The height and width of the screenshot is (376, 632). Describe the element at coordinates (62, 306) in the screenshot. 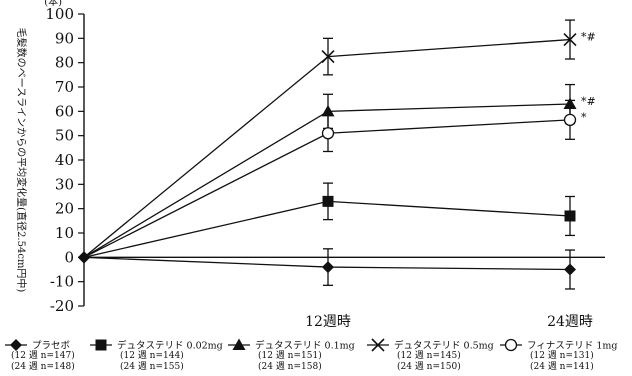

I see `y-tick-label: -20` at that location.